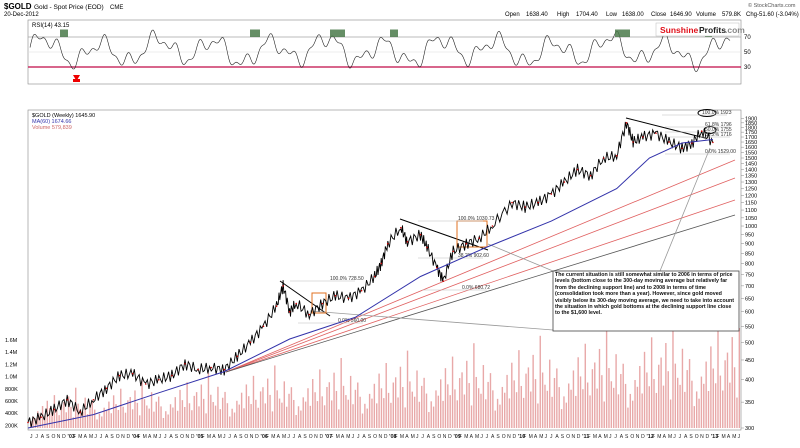 This screenshot has width=800, height=448. What do you see at coordinates (587, 15) in the screenshot?
I see `high-value: 1704.40` at bounding box center [587, 15].